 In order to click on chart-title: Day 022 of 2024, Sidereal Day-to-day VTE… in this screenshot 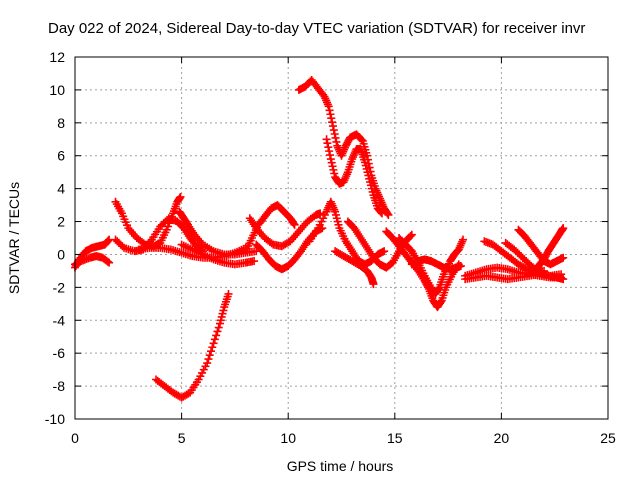, I will do `click(316, 28)`.